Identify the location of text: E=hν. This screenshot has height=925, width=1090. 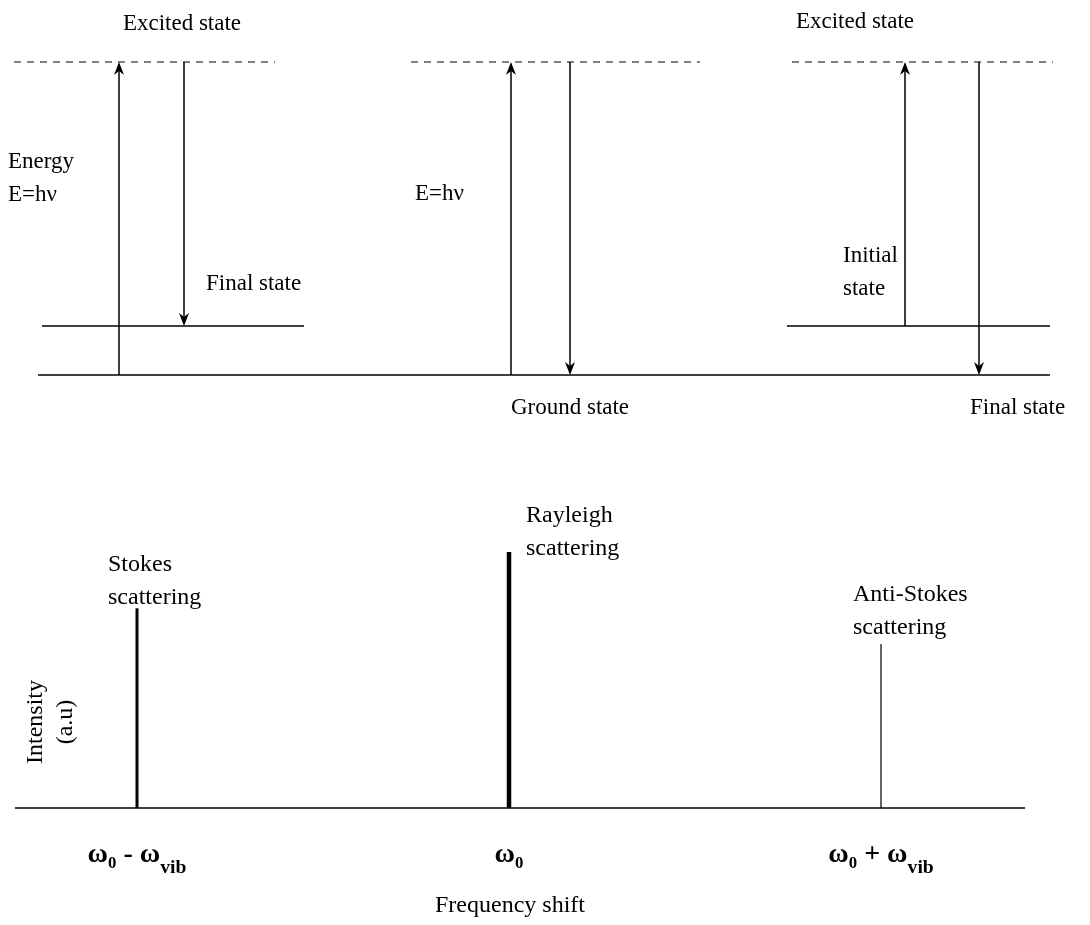
(439, 192).